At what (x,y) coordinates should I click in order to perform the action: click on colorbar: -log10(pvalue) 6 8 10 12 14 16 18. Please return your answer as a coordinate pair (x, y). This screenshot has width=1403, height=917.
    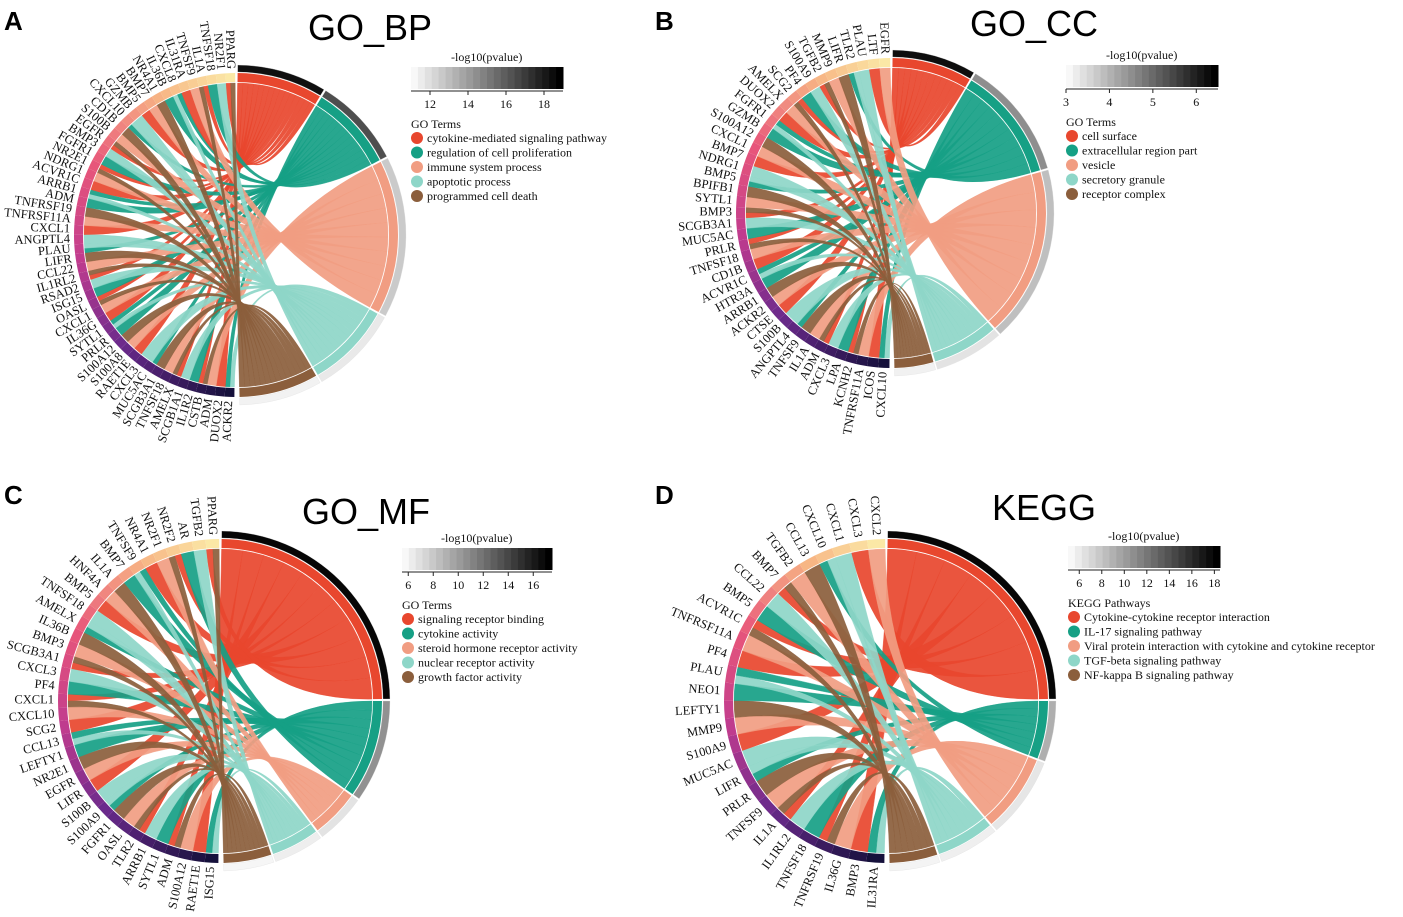
    Looking at the image, I should click on (1144, 559).